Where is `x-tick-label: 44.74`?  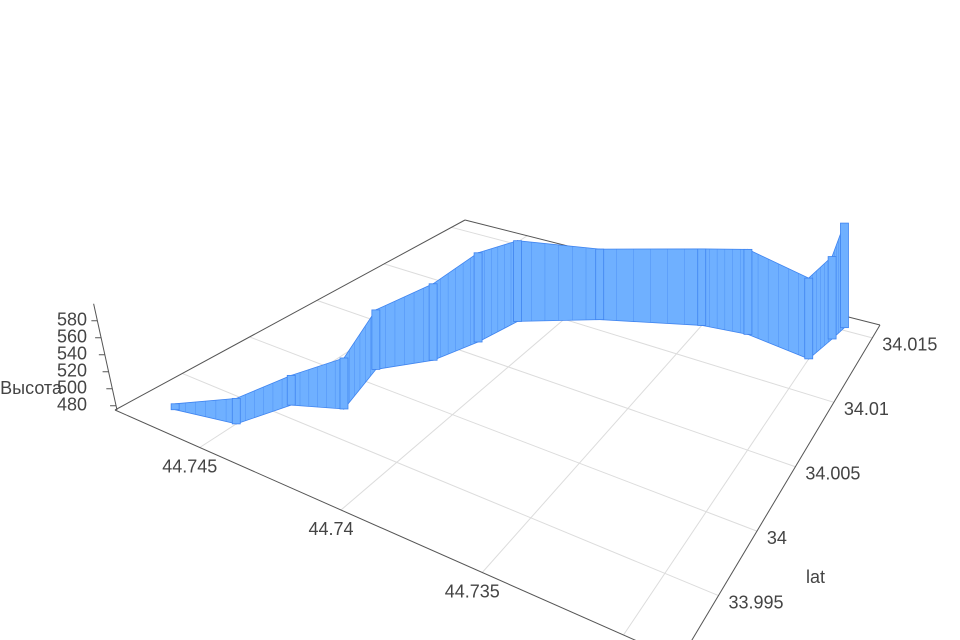
x-tick-label: 44.74 is located at coordinates (330, 529).